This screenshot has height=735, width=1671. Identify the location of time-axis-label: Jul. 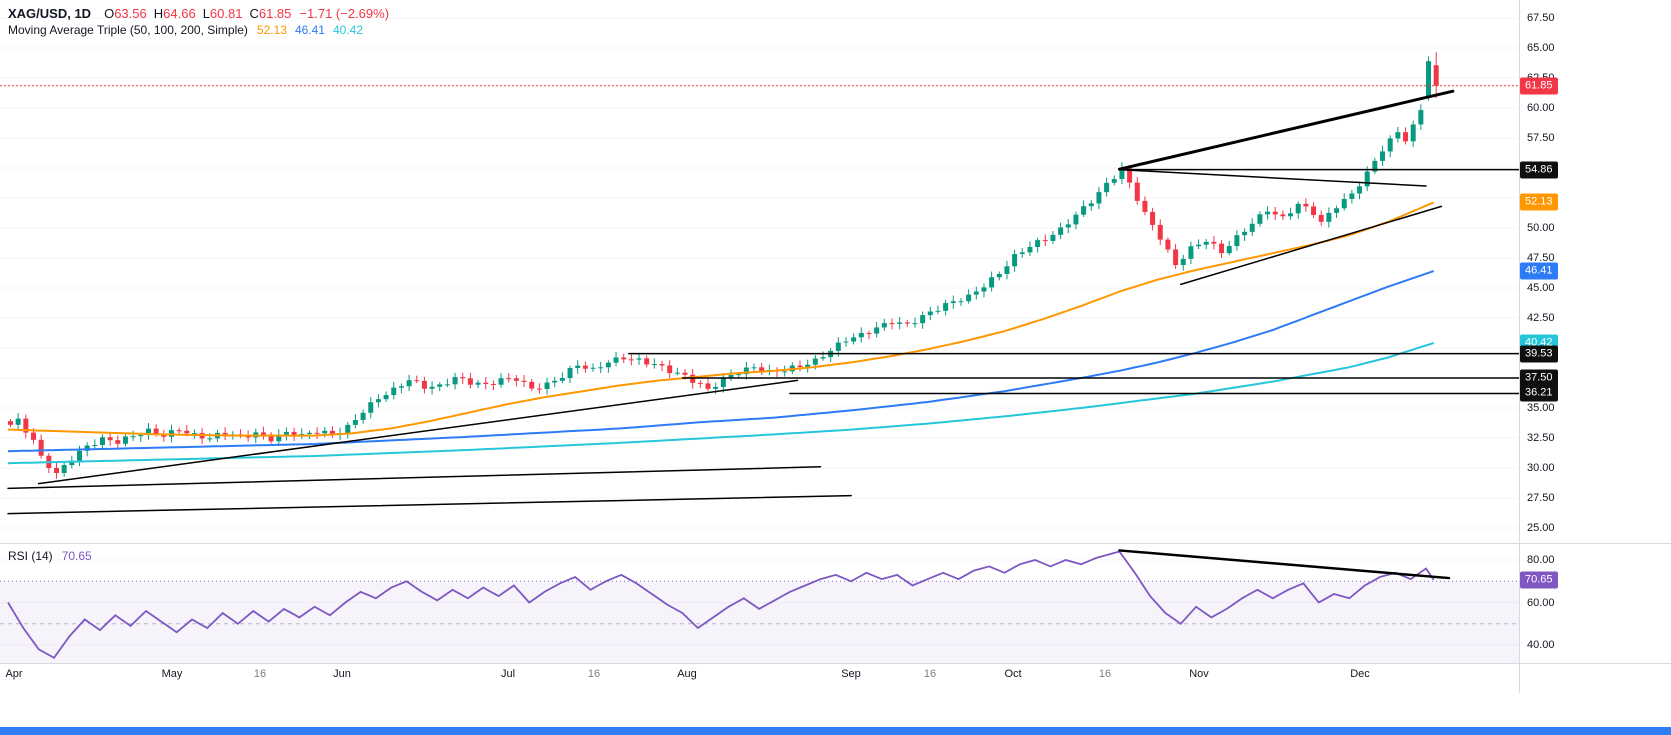
(508, 674).